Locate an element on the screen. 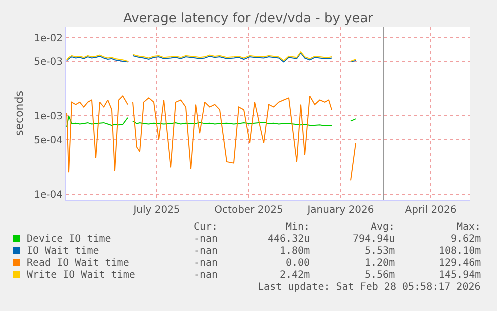 Image resolution: width=497 pixels, height=311 pixels. text: 5.56m is located at coordinates (380, 275).